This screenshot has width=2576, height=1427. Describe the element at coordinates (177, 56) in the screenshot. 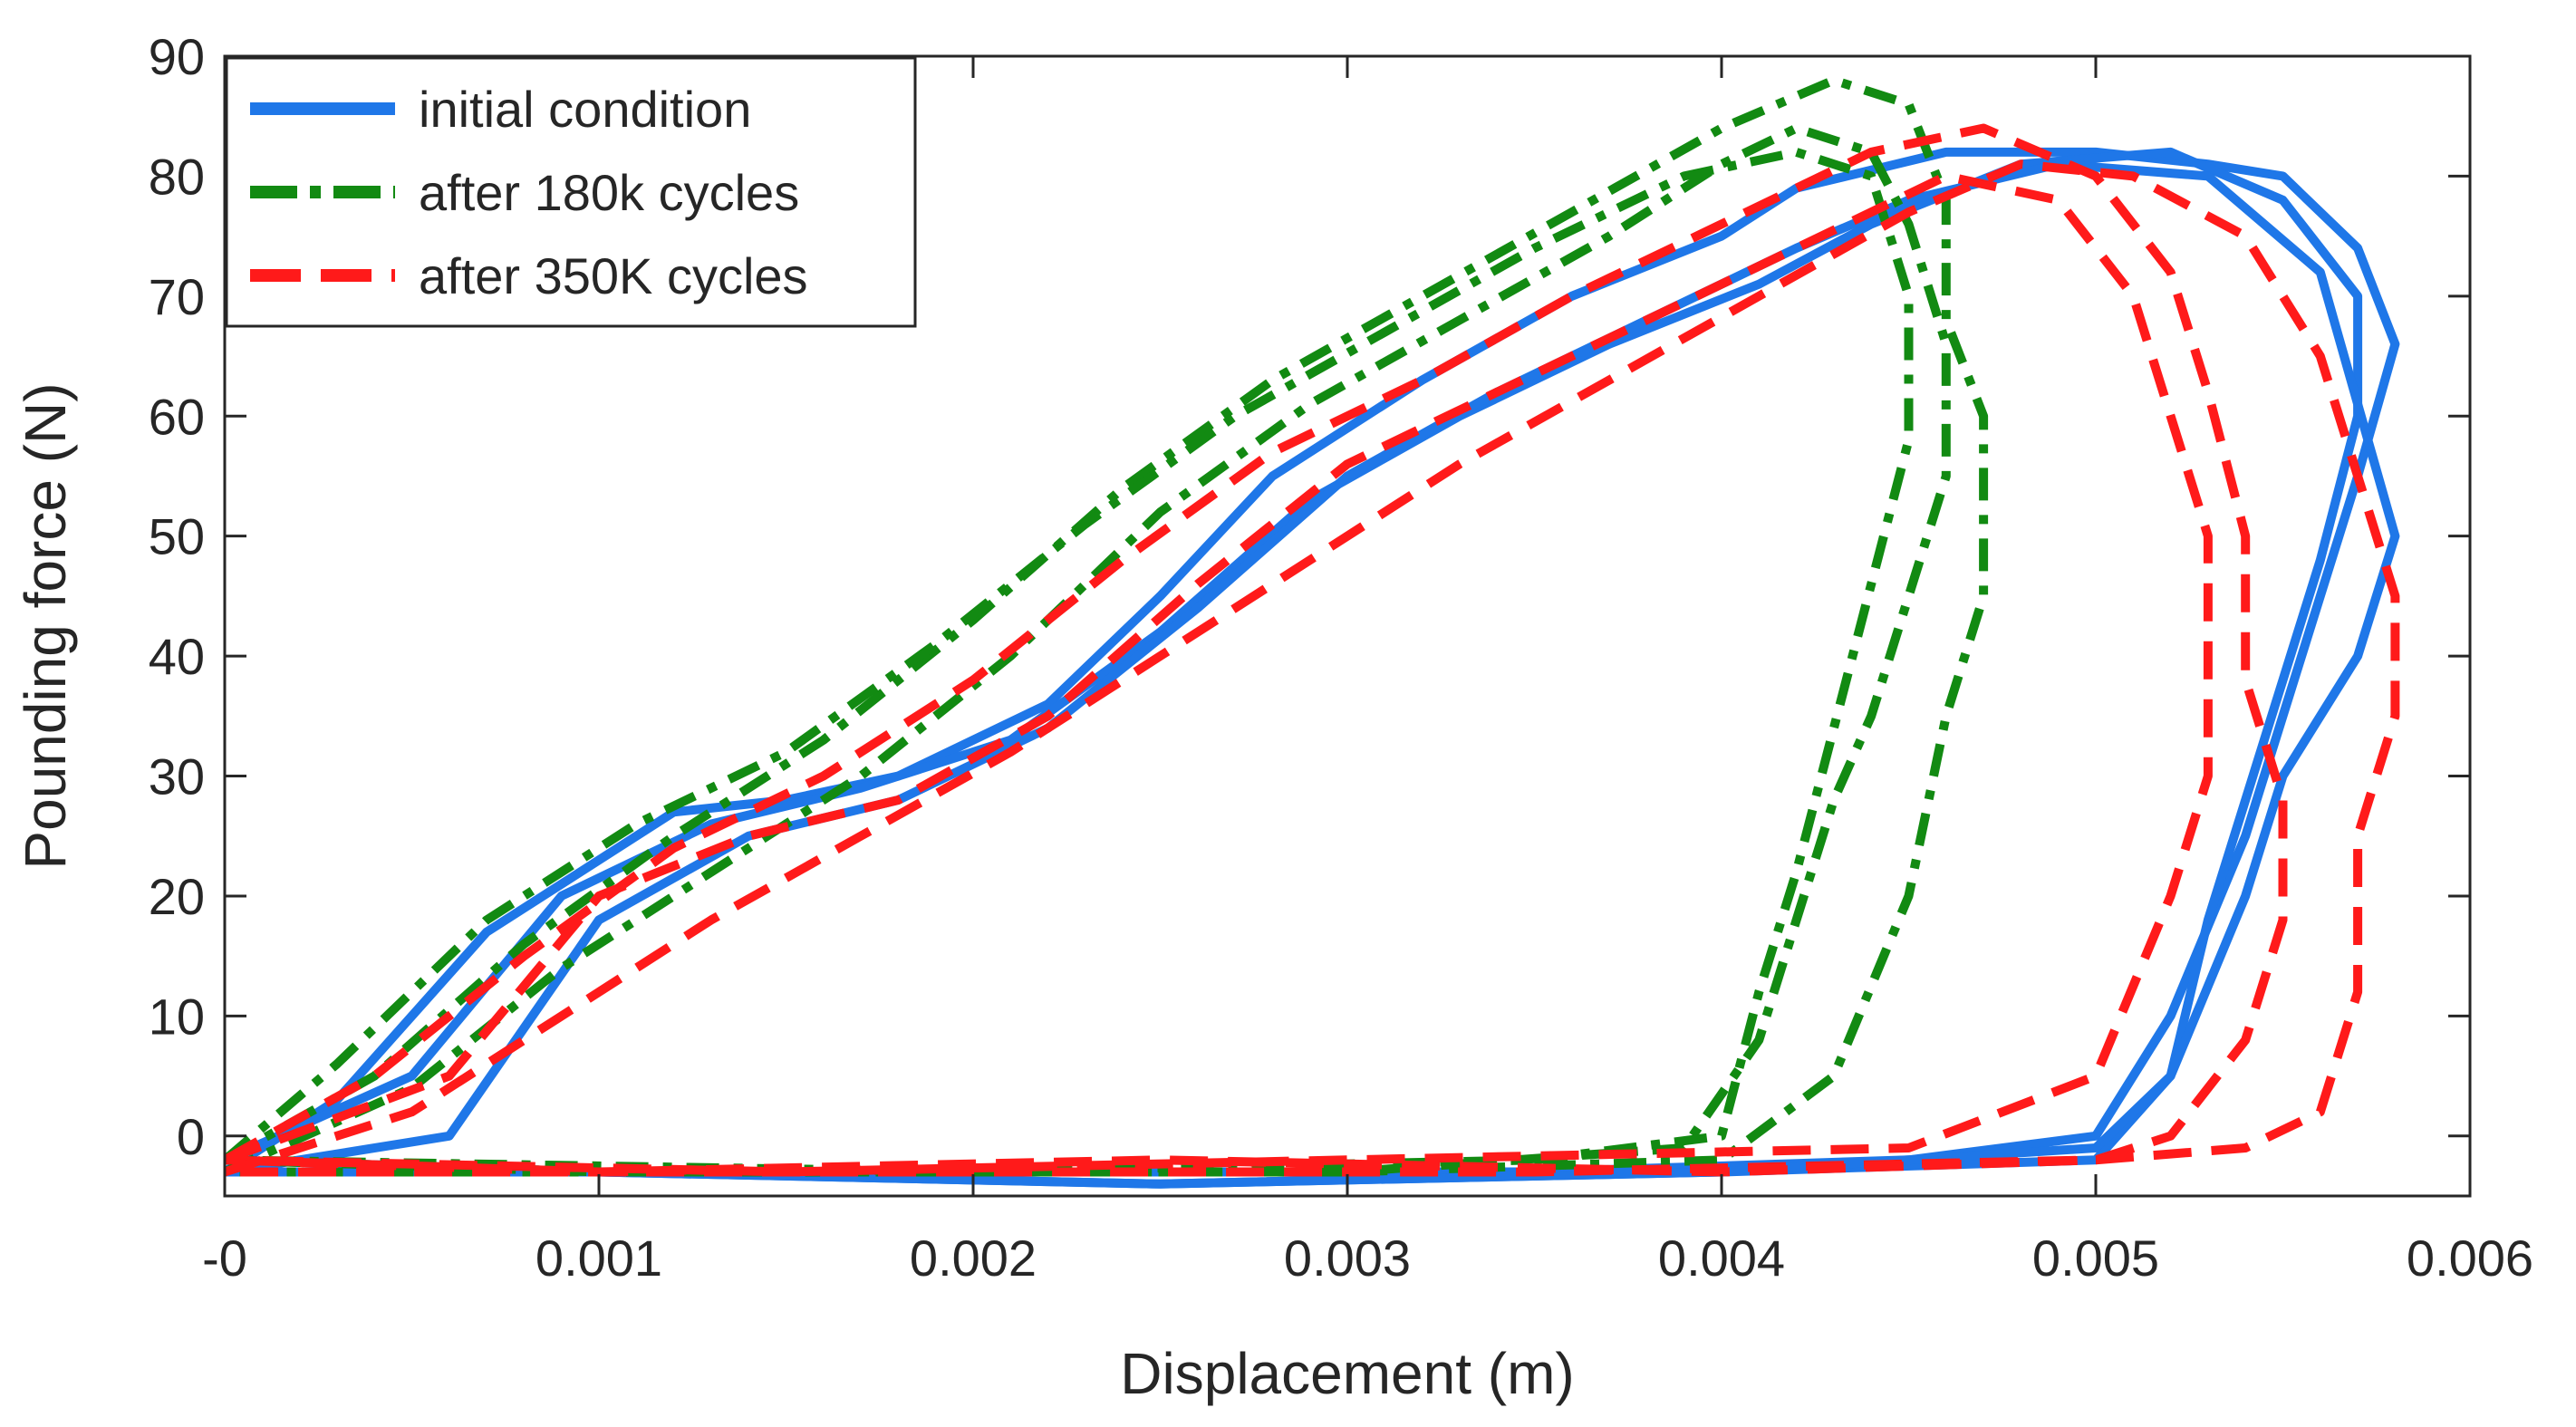

I see `y-tick-label: 90` at that location.